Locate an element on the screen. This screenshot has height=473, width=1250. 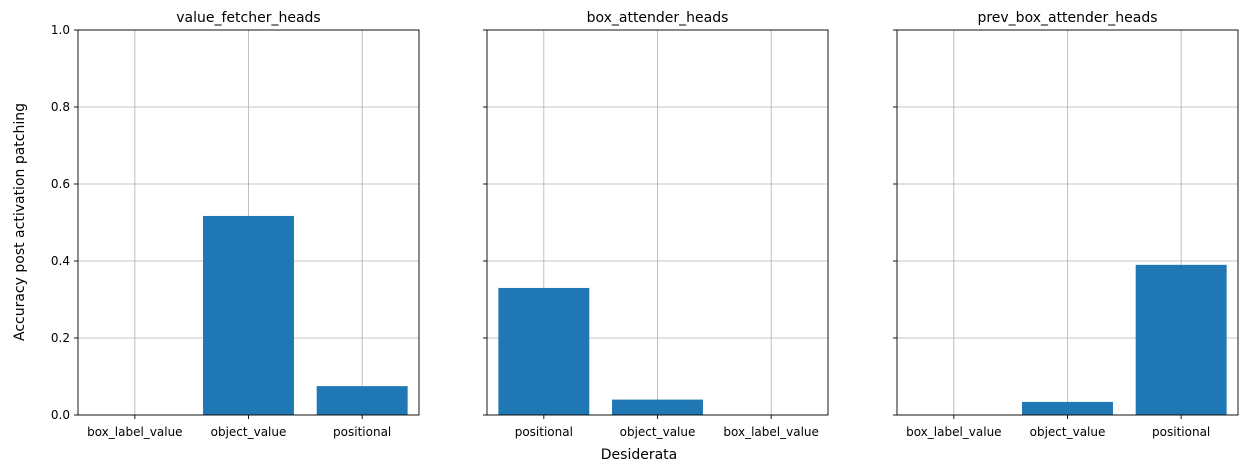
x-axis-label: Desiderata is located at coordinates (639, 455).